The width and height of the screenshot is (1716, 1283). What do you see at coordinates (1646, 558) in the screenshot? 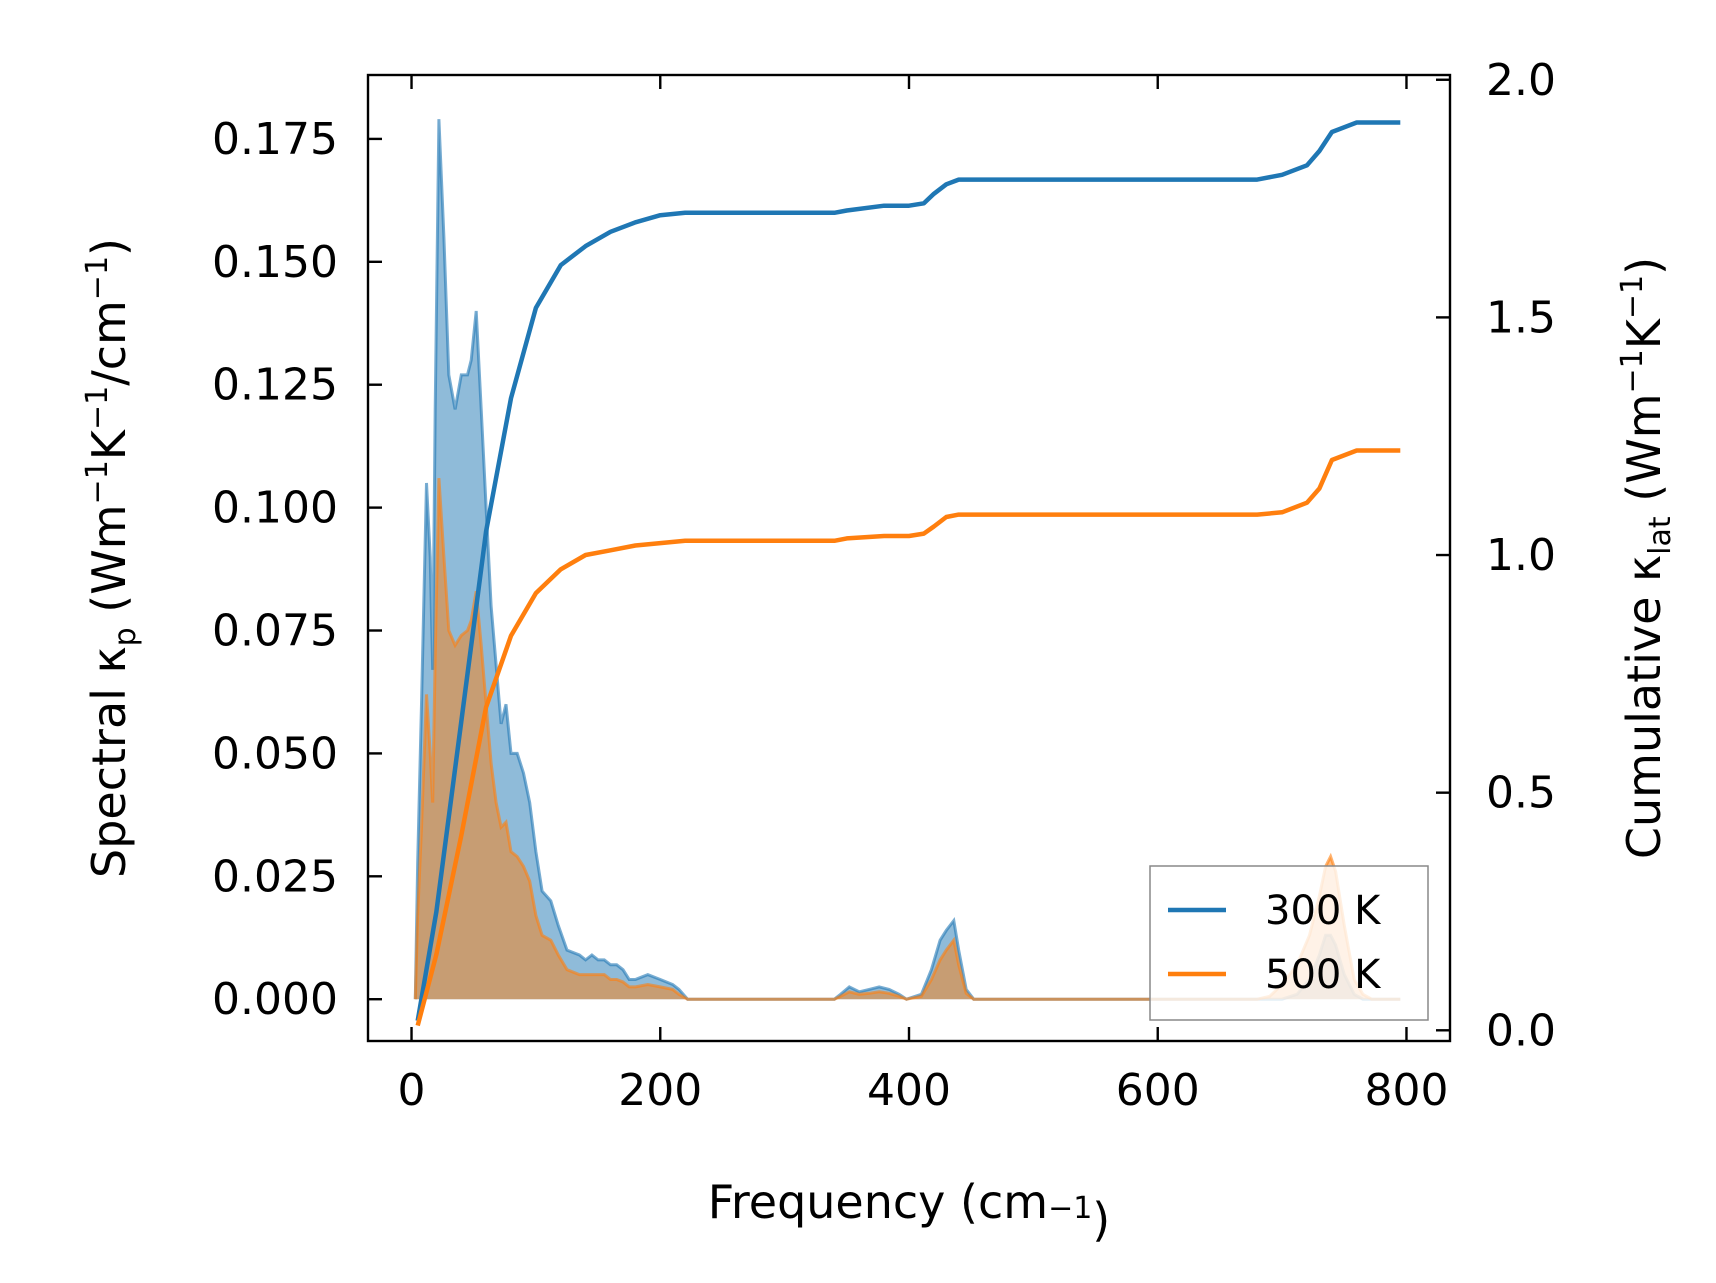
I see `y-right-axis-label: Cumulative κlat (Wm−1K−1)` at bounding box center [1646, 558].